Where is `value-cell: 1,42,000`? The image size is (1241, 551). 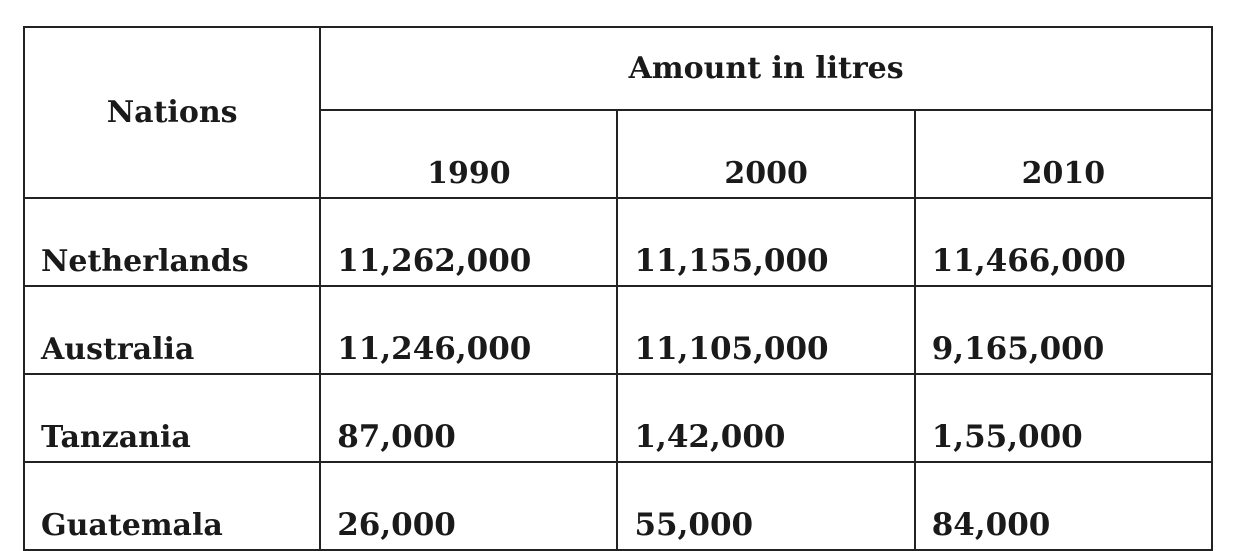 value-cell: 1,42,000 is located at coordinates (766, 418).